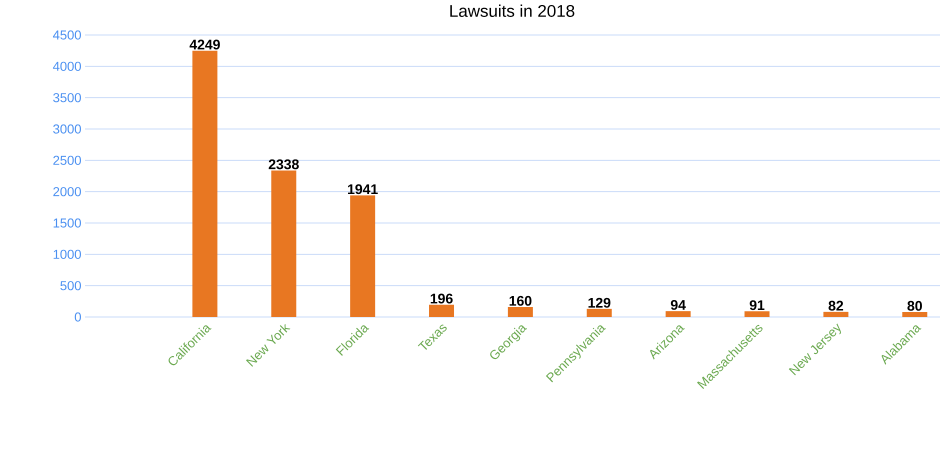 This screenshot has width=941, height=457. I want to click on y-tick-label: 2000, so click(67, 191).